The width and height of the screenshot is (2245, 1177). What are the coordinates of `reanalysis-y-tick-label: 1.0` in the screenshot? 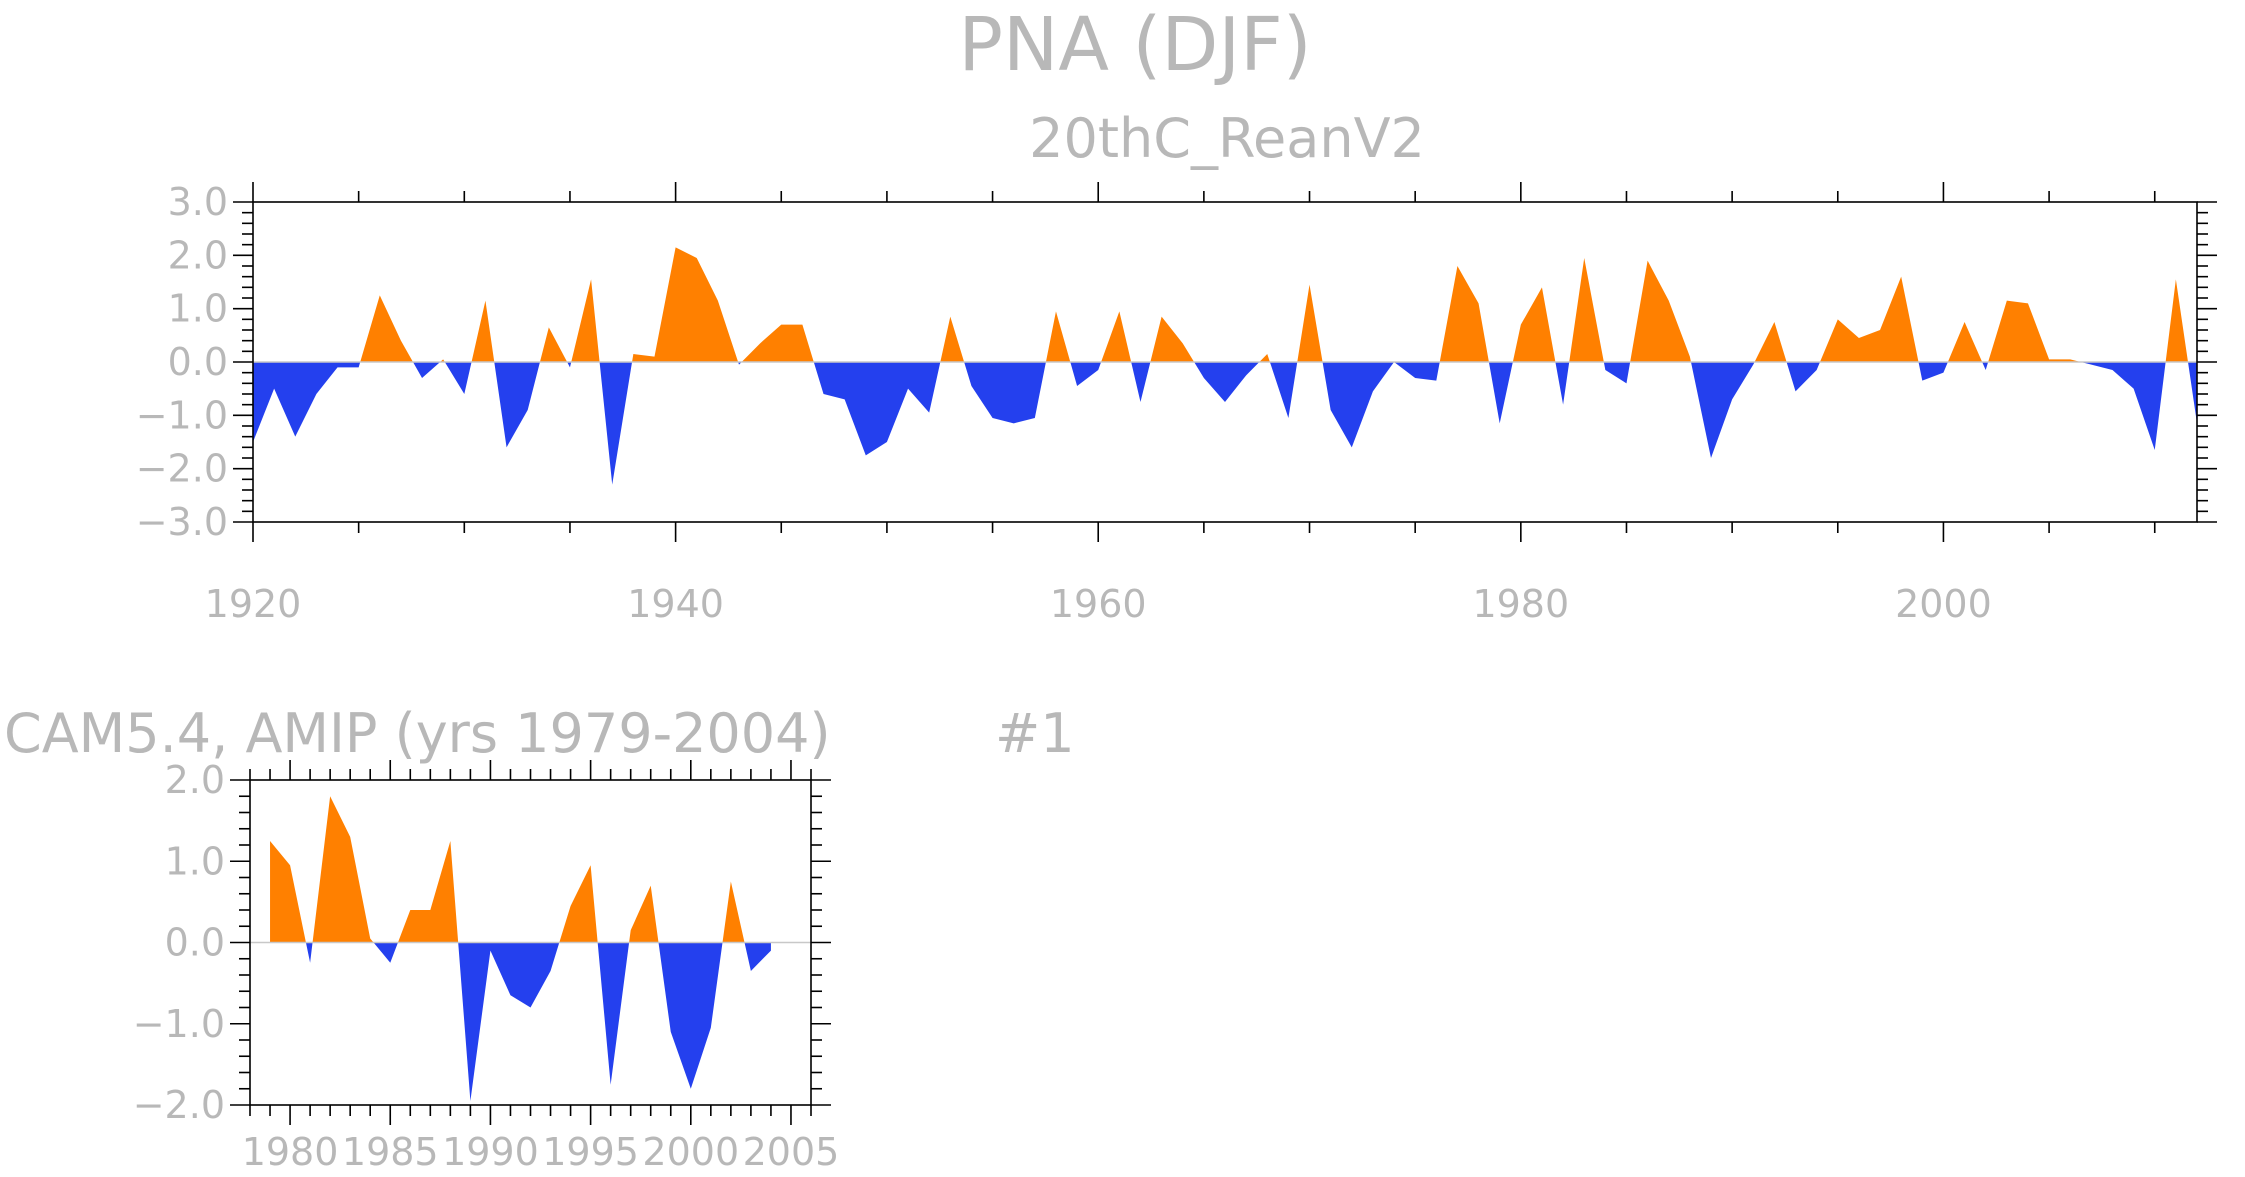 It's located at (198, 309).